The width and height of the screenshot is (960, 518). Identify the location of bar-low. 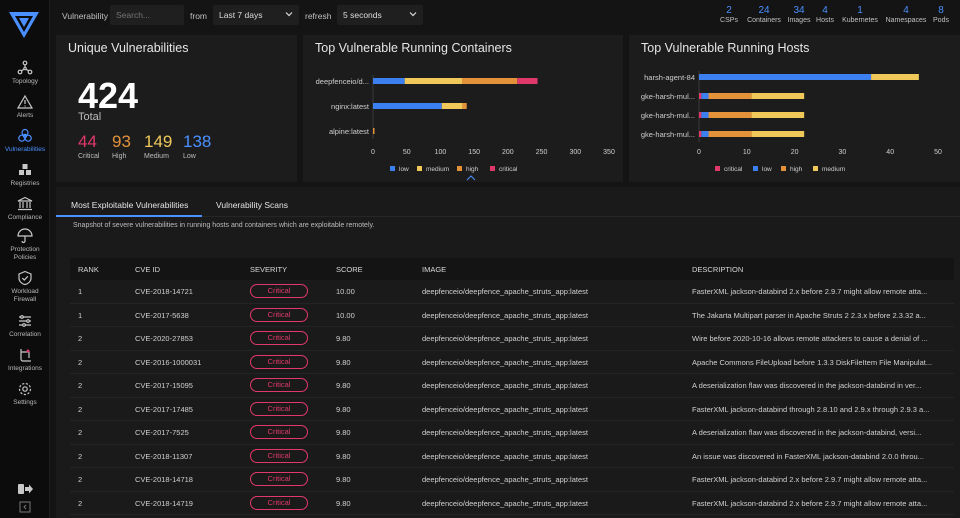
(407, 106).